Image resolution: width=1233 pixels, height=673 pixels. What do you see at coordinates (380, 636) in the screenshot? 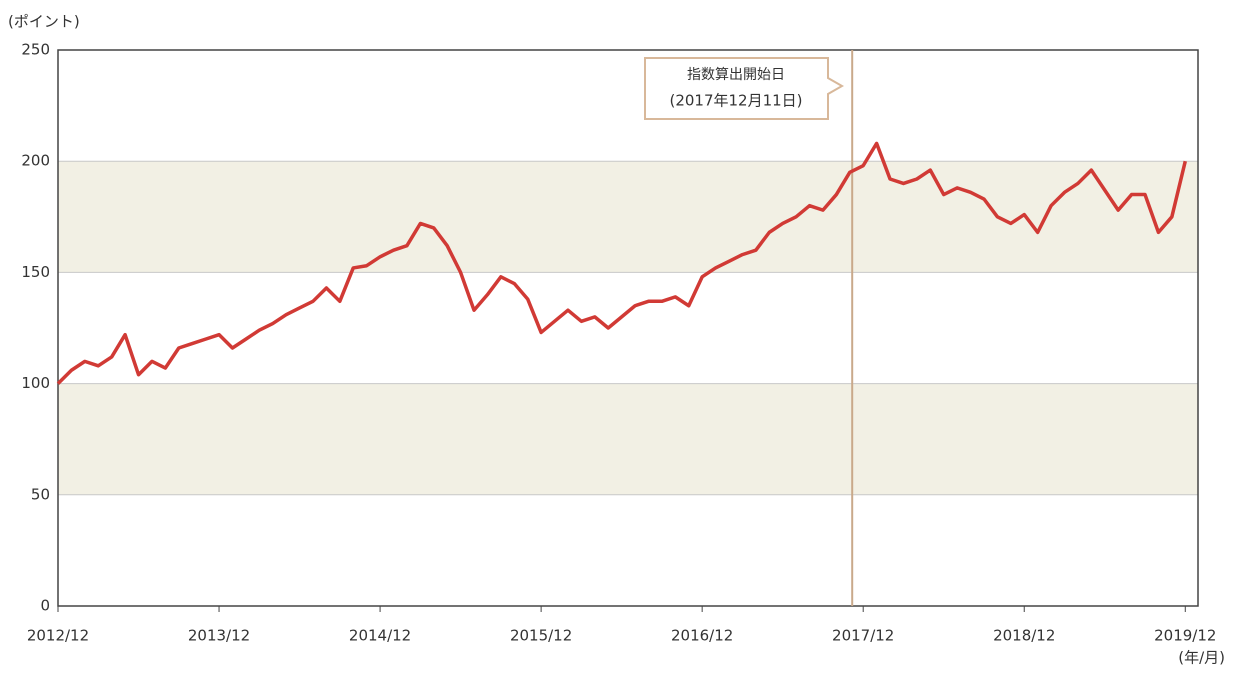
I see `x-tick-label: 2014/12` at bounding box center [380, 636].